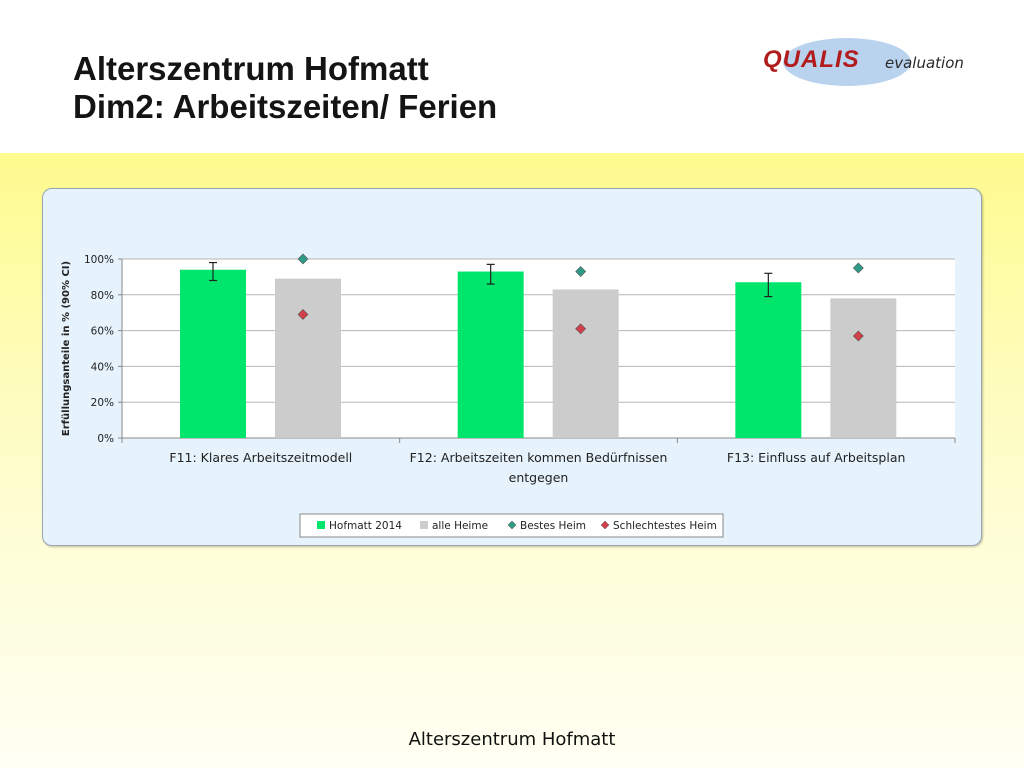  What do you see at coordinates (365, 526) in the screenshot?
I see `legend-label: Hofmatt 2014` at bounding box center [365, 526].